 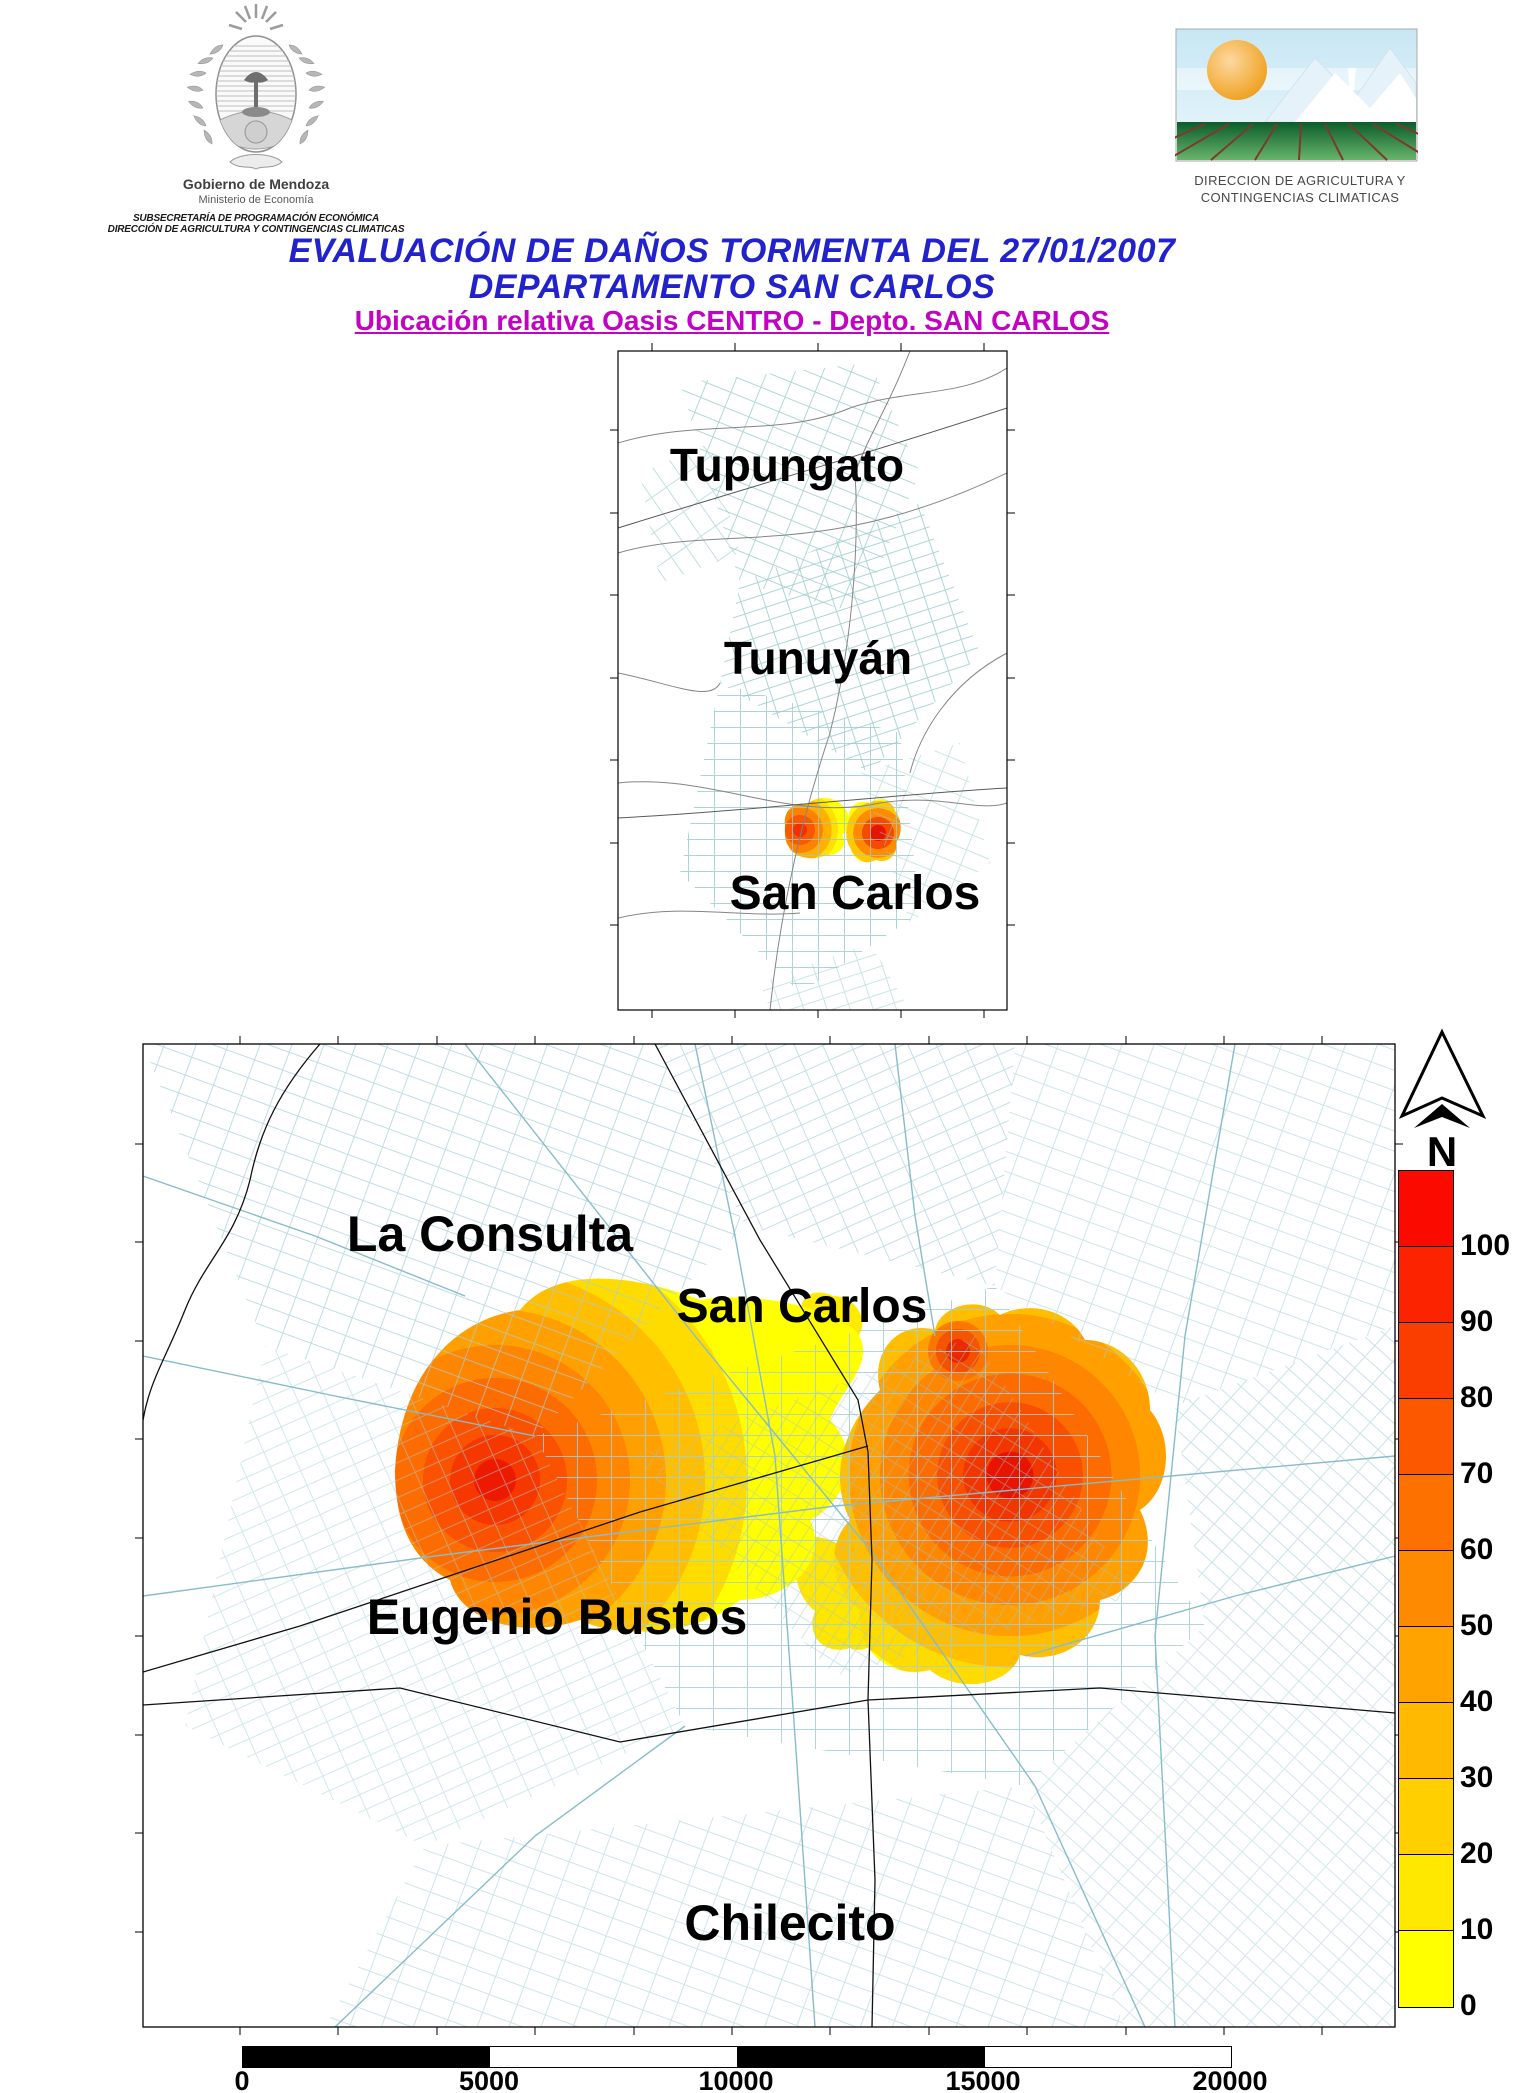 I want to click on scale-label-10000: 10000, so click(x=736, y=2079).